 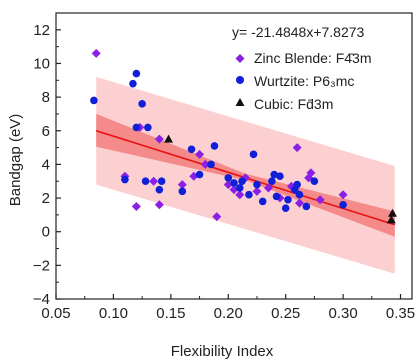 I want to click on legend-wurtzite-label: Wurtzite: P6₃mc, so click(x=304, y=81).